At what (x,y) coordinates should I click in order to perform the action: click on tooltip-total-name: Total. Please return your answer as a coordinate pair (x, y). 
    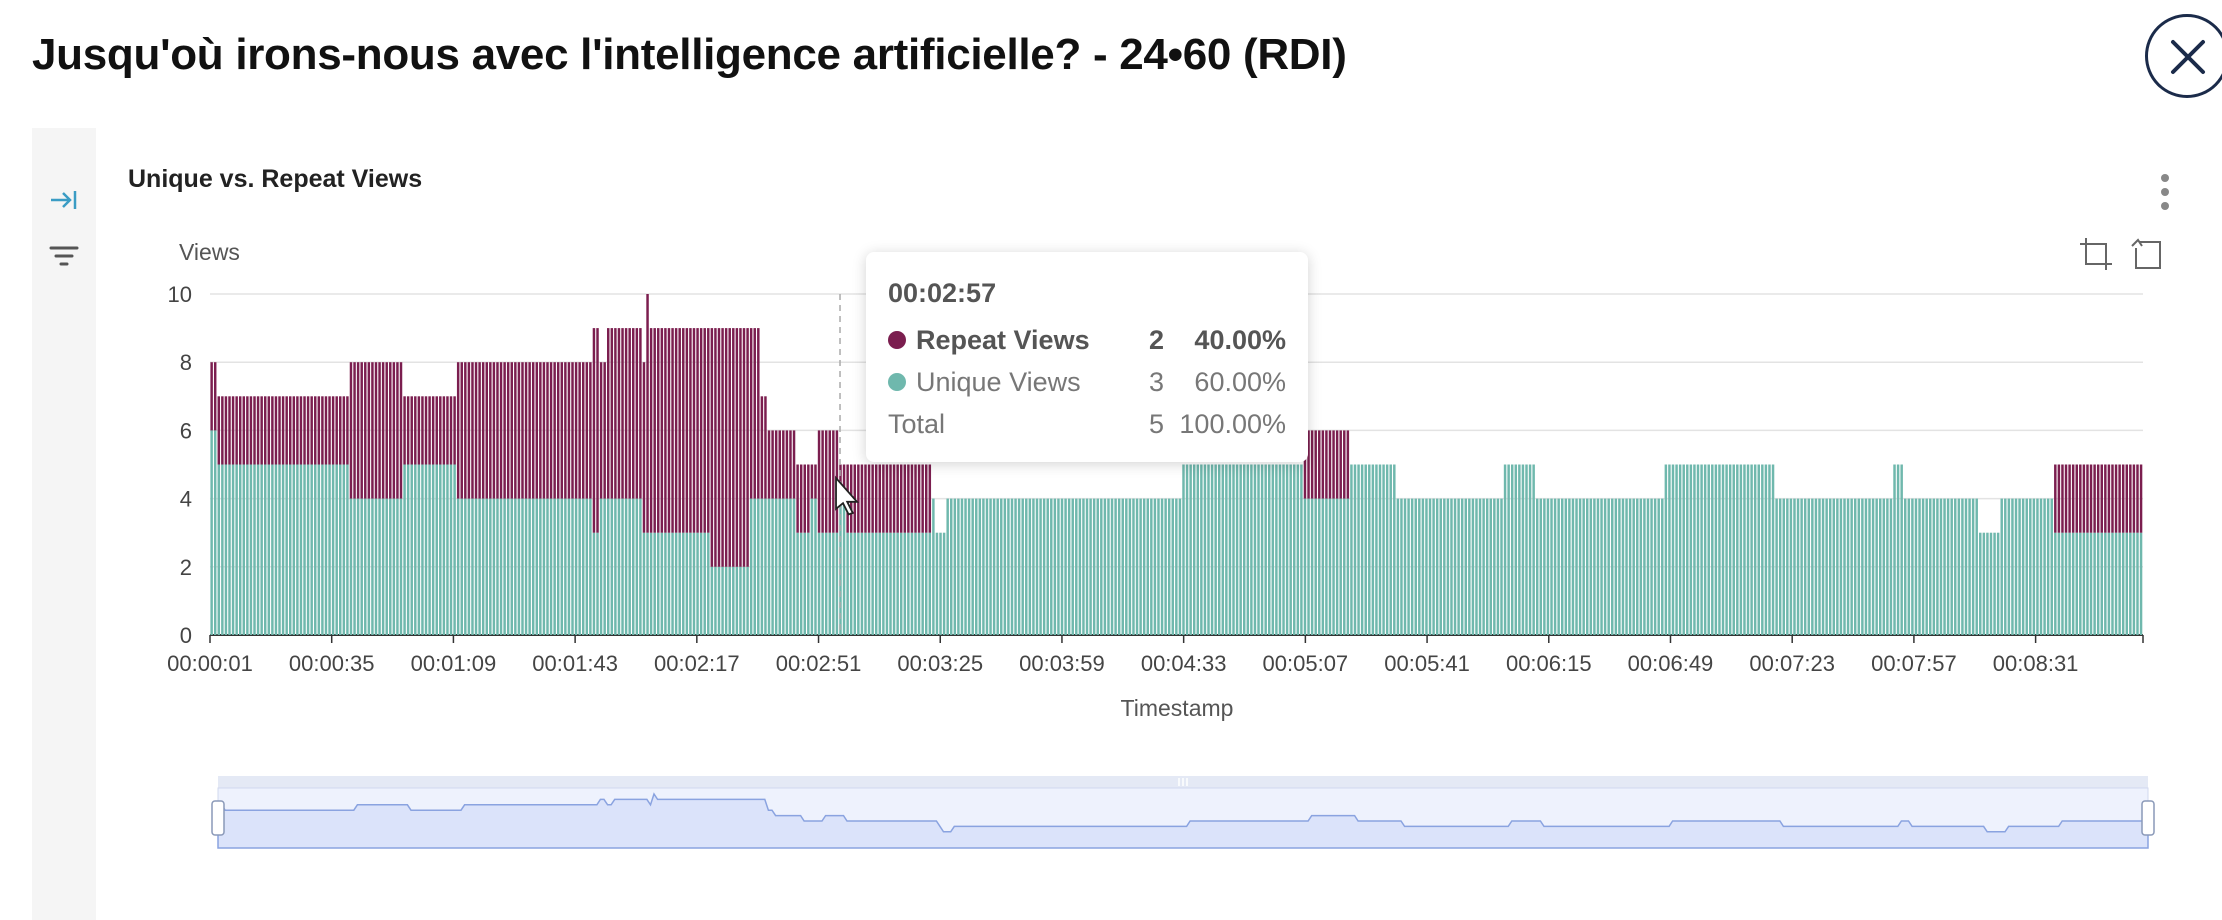
    Looking at the image, I should click on (917, 423).